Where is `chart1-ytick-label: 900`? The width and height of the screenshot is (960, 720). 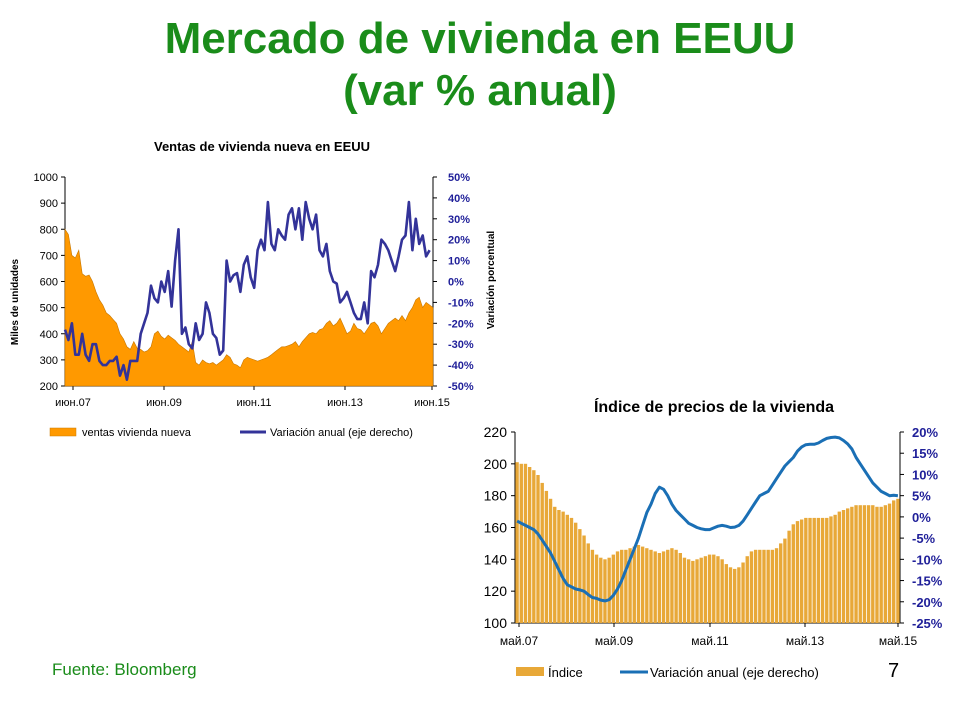 chart1-ytick-label: 900 is located at coordinates (49, 204).